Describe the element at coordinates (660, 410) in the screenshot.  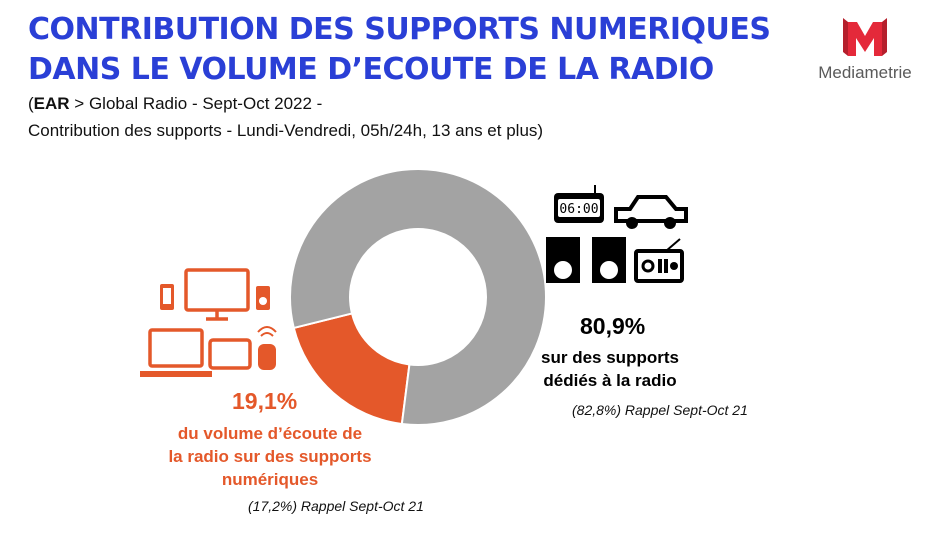
I see `radio-recall-note: (82,8%) Rappel Sept-Oct 21` at that location.